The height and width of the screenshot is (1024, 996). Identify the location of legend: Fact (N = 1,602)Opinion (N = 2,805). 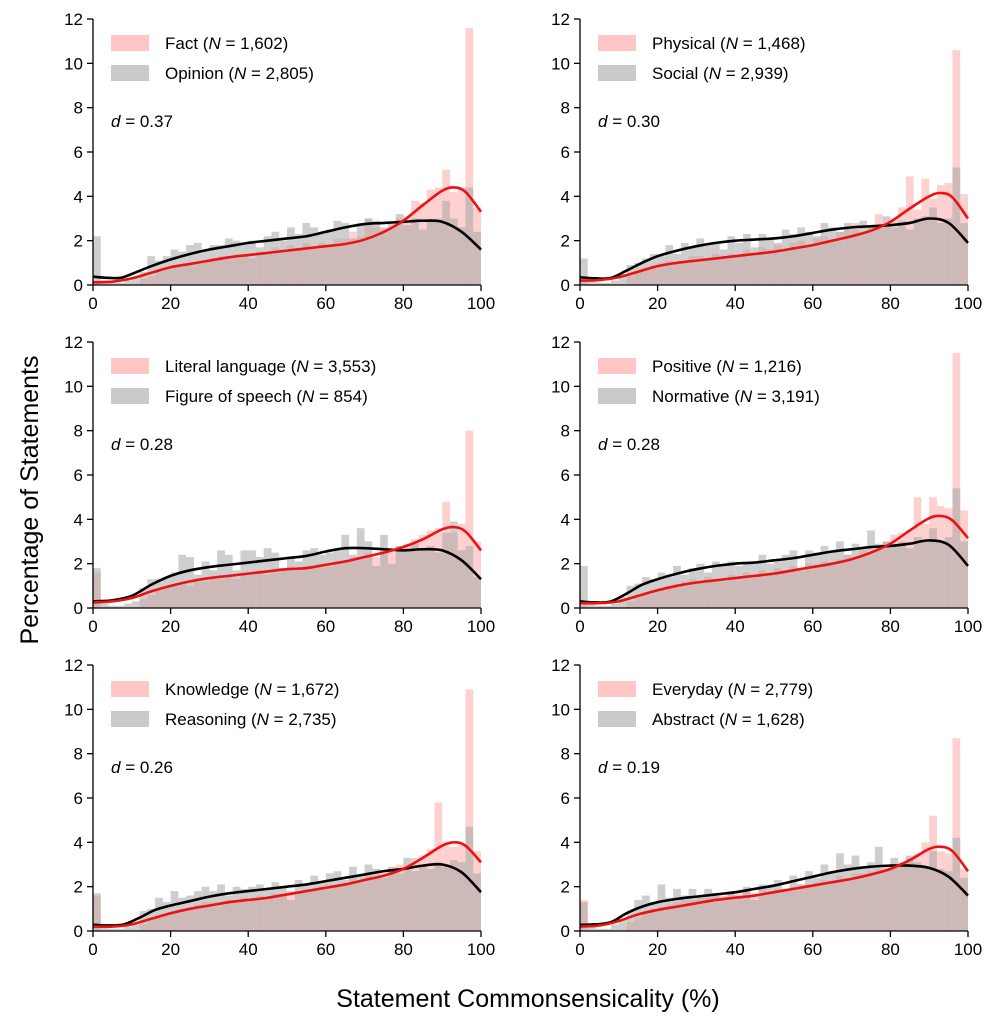
(212, 58).